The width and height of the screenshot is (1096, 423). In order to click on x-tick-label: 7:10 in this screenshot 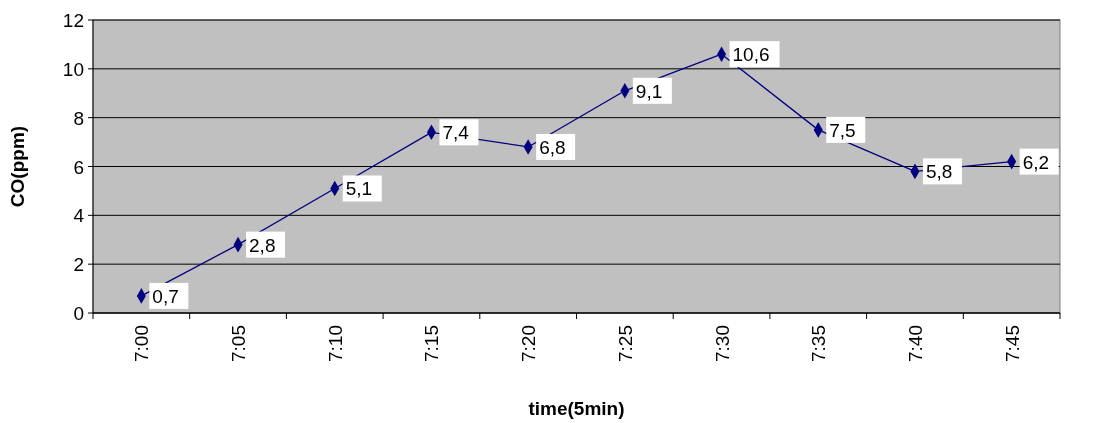, I will do `click(335, 343)`.